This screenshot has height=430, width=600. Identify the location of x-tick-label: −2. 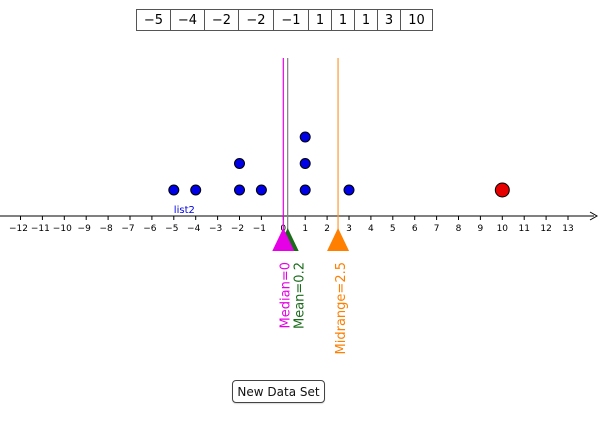
(237, 229).